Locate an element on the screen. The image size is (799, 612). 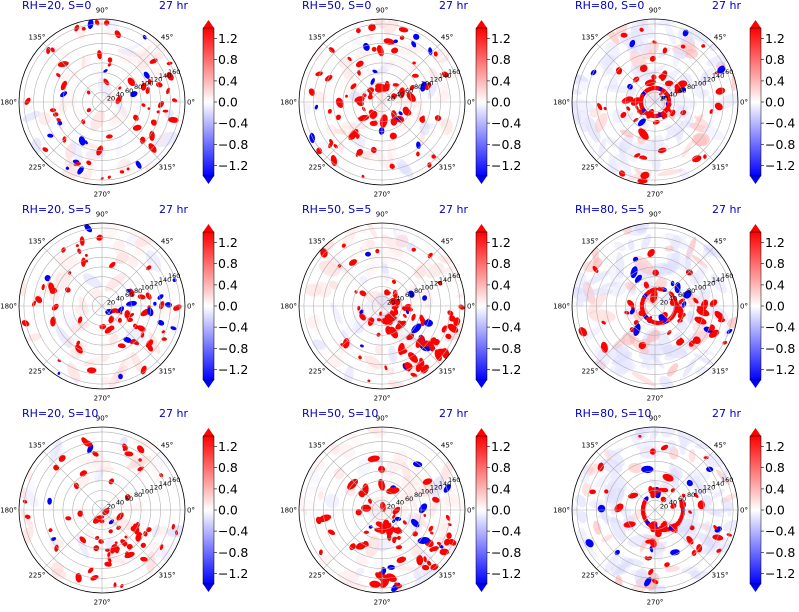
angular-tick-label: 0° is located at coordinates (191, 103).